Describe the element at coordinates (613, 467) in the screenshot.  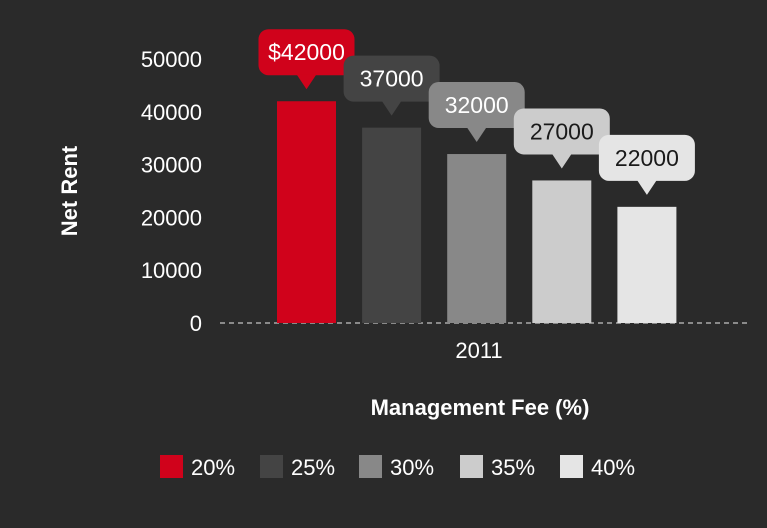
I see `legend-label: 40%` at that location.